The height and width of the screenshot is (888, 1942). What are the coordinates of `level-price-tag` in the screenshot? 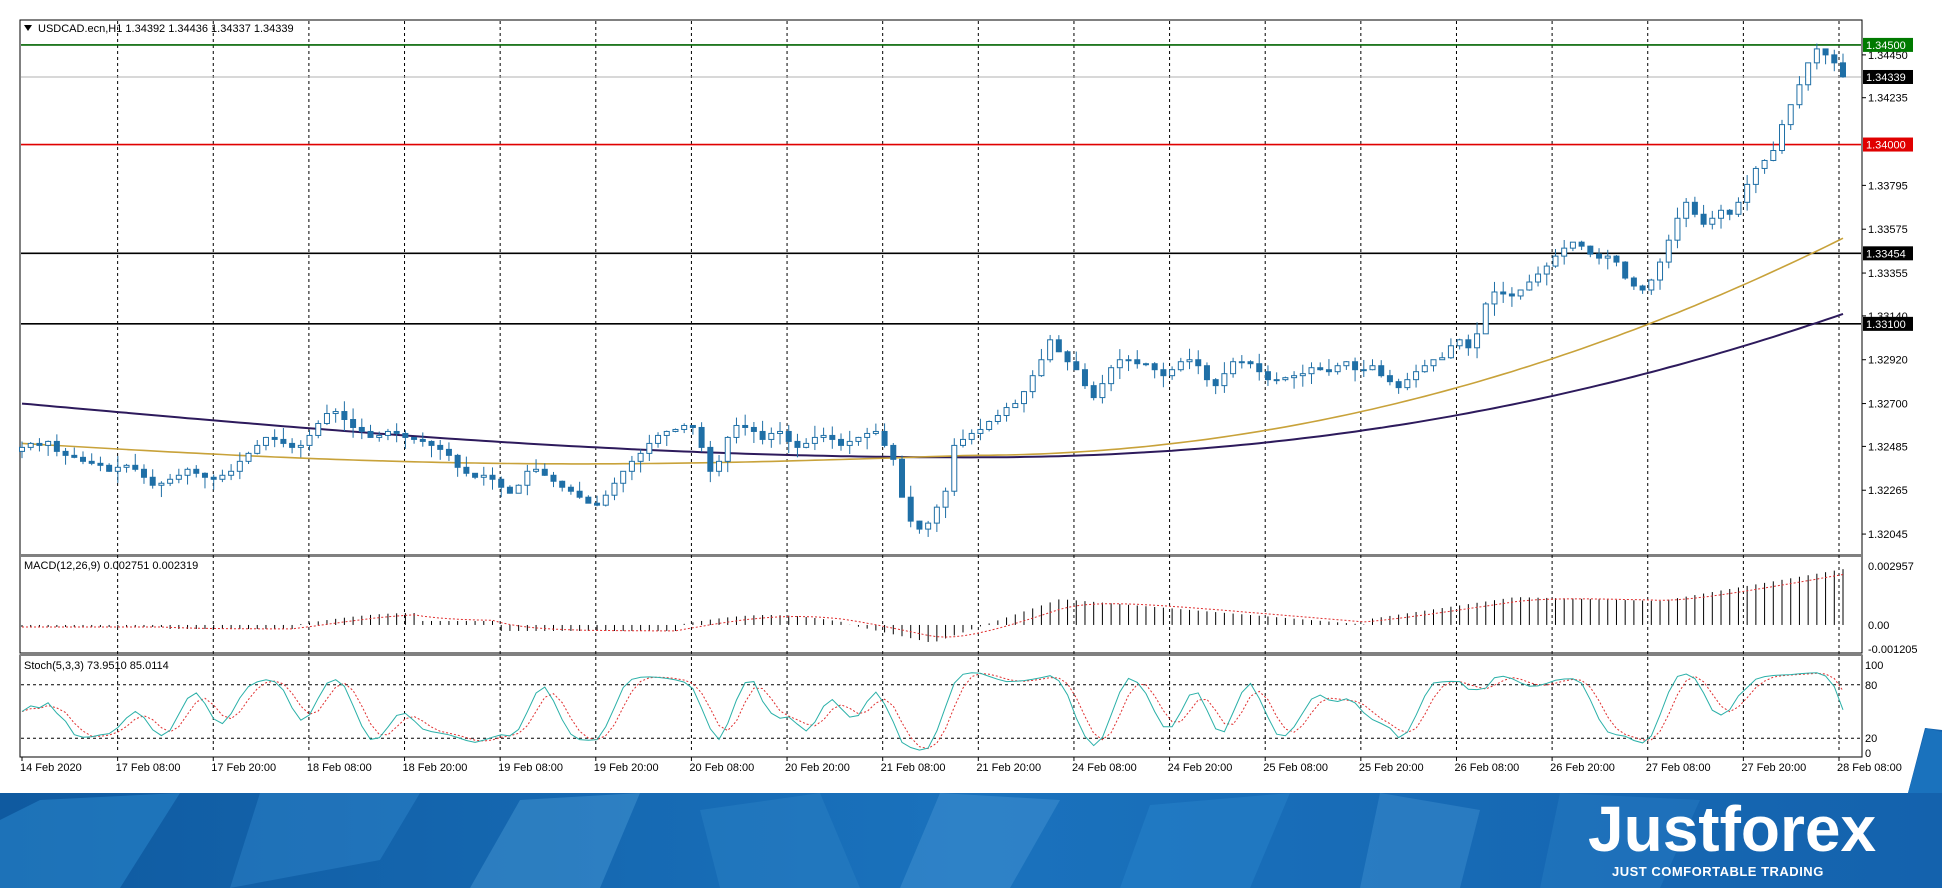 It's located at (1888, 76).